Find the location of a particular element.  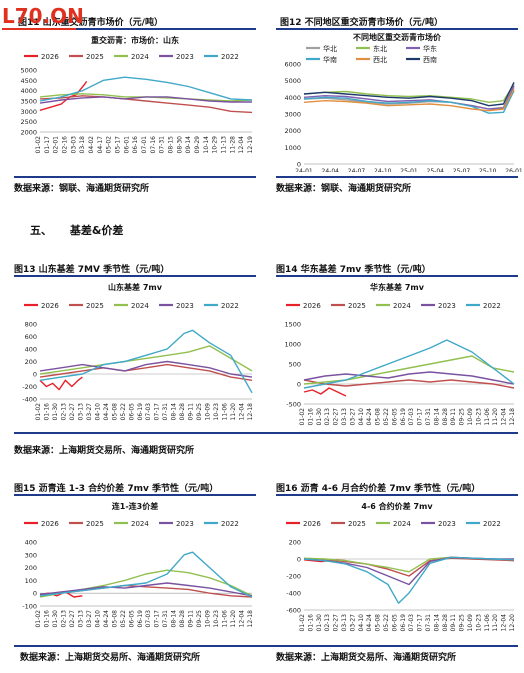

x-tick-label: 03-03 is located at coordinates (73, 145).